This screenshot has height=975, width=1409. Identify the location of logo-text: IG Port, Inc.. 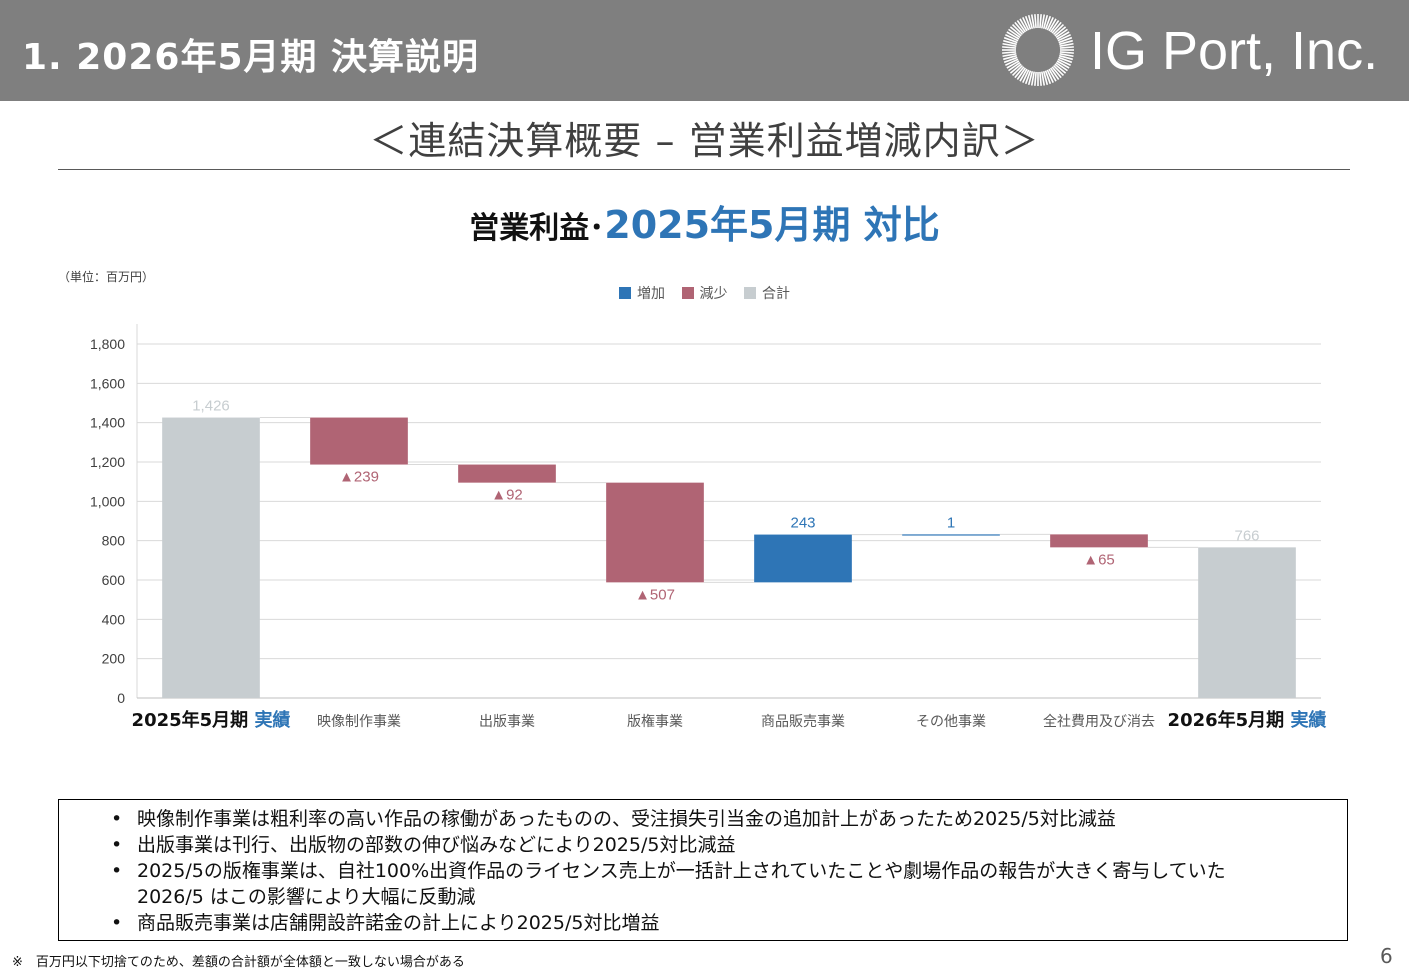
(1234, 51).